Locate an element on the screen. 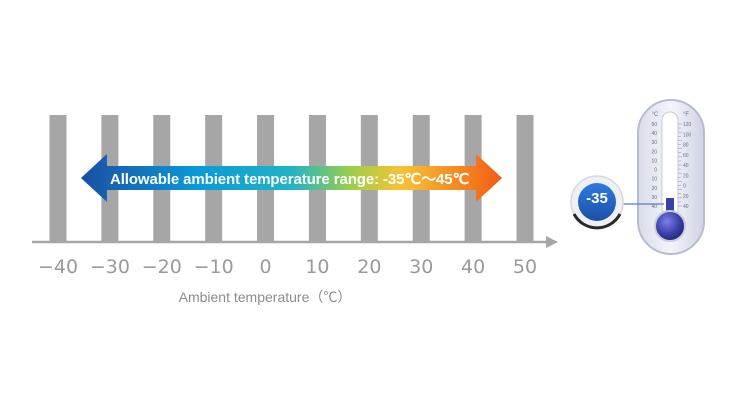 The width and height of the screenshot is (750, 400). tick-labels: −40 −30 −20 −10 0 10 20 30 40 50 is located at coordinates (287, 267).